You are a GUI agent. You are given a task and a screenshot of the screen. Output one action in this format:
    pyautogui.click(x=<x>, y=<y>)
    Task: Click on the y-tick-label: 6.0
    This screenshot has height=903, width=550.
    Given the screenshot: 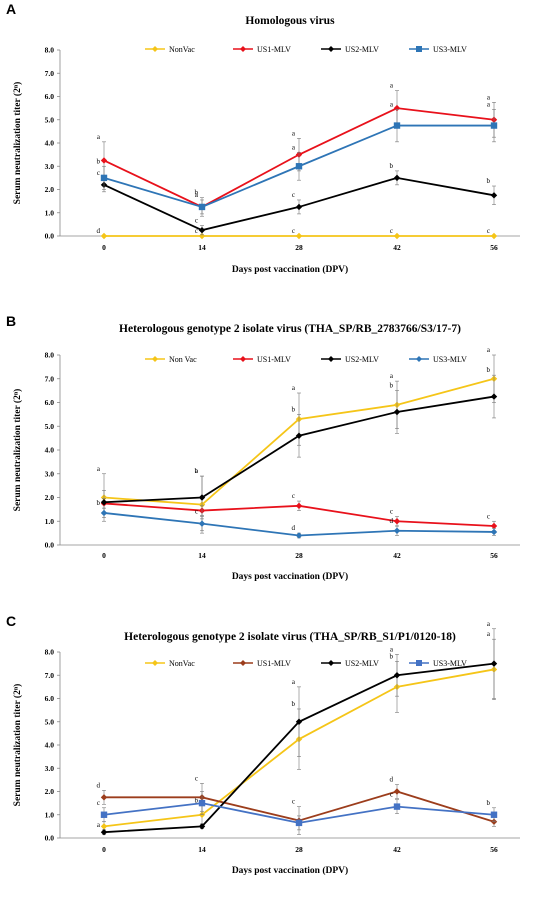 What is the action you would take?
    pyautogui.click(x=50, y=402)
    